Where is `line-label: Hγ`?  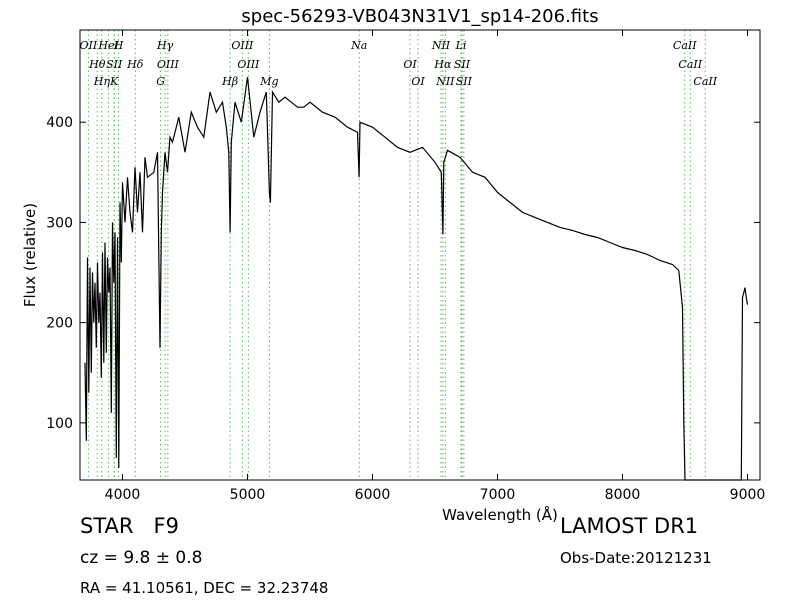 line-label: Hγ is located at coordinates (165, 45).